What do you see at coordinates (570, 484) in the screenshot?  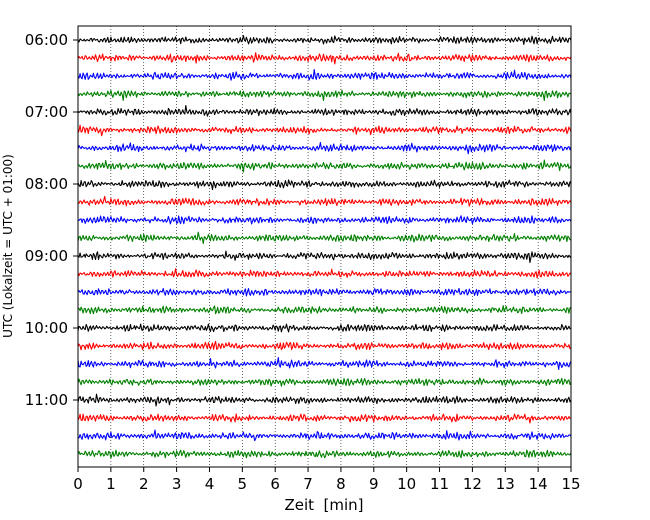 I see `x-tick-label: 15` at bounding box center [570, 484].